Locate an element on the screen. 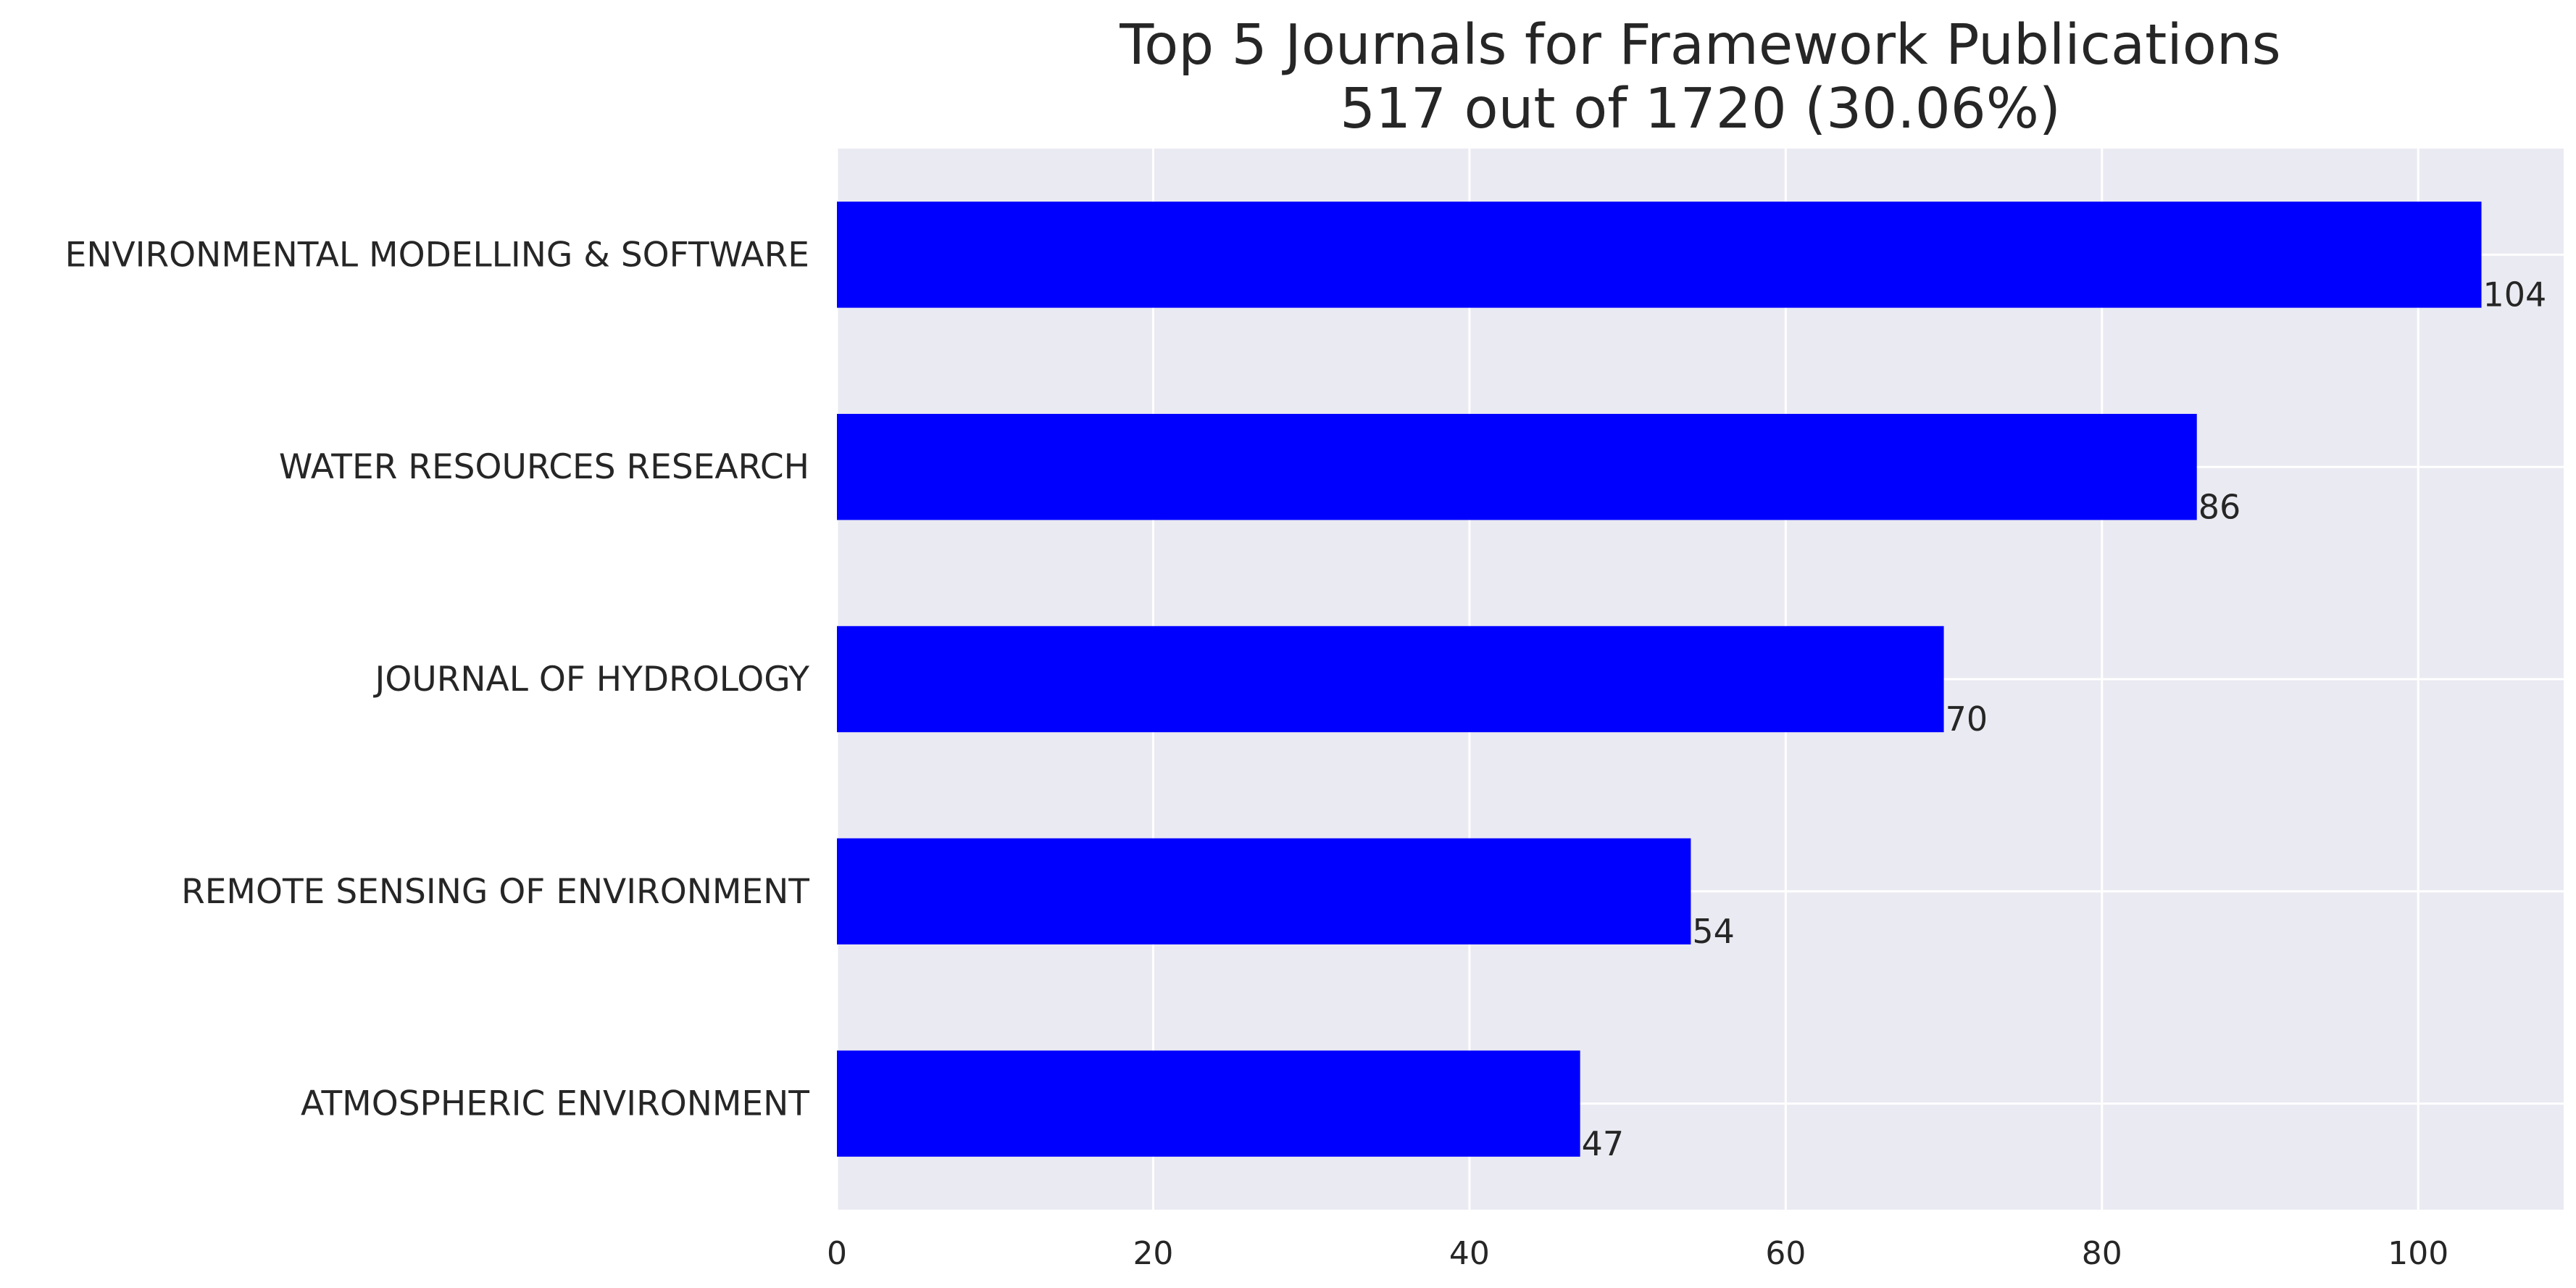 The image size is (2576, 1288). y-tick-label: ENVIRONMENTAL MODELLING & SOFTWARE is located at coordinates (437, 255).